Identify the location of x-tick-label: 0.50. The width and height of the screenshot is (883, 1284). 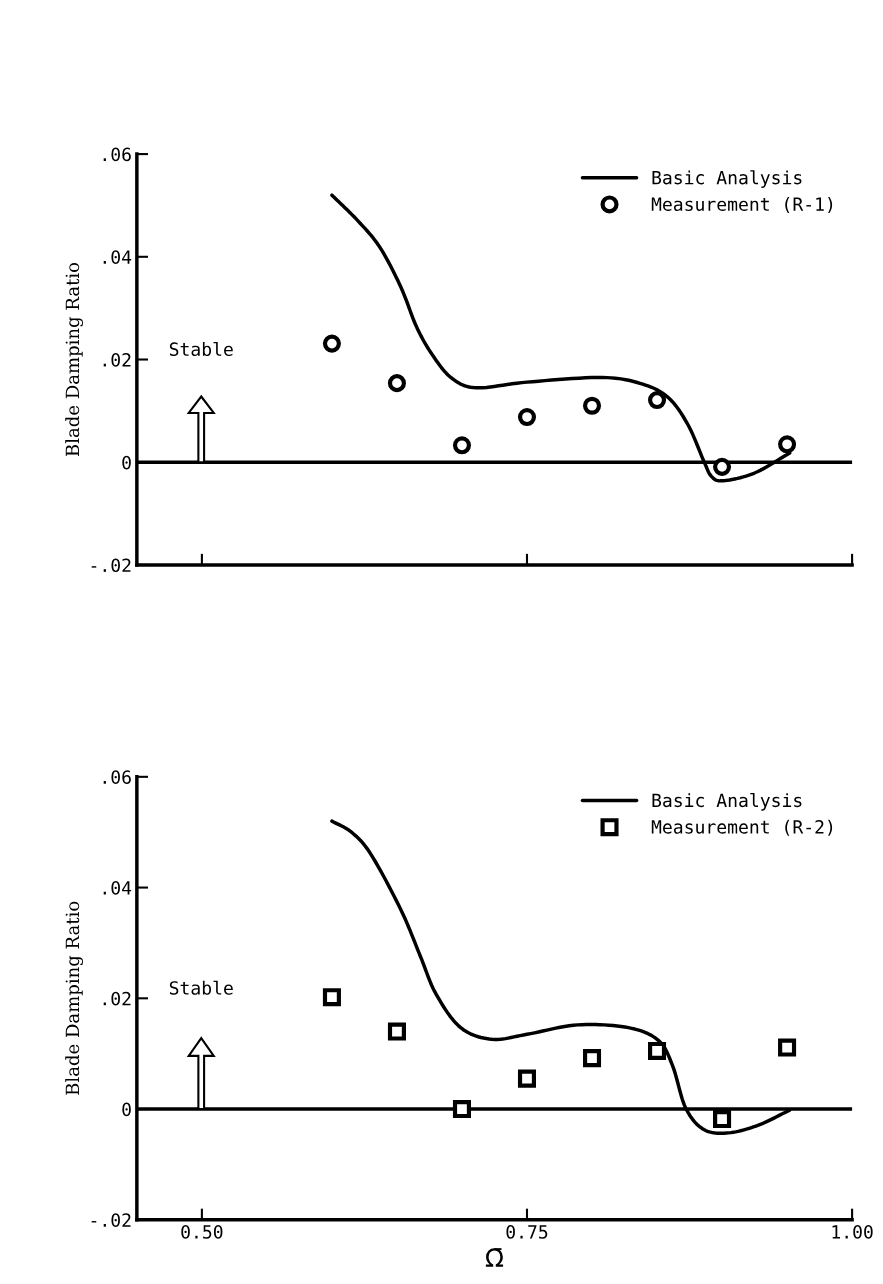
(202, 1232).